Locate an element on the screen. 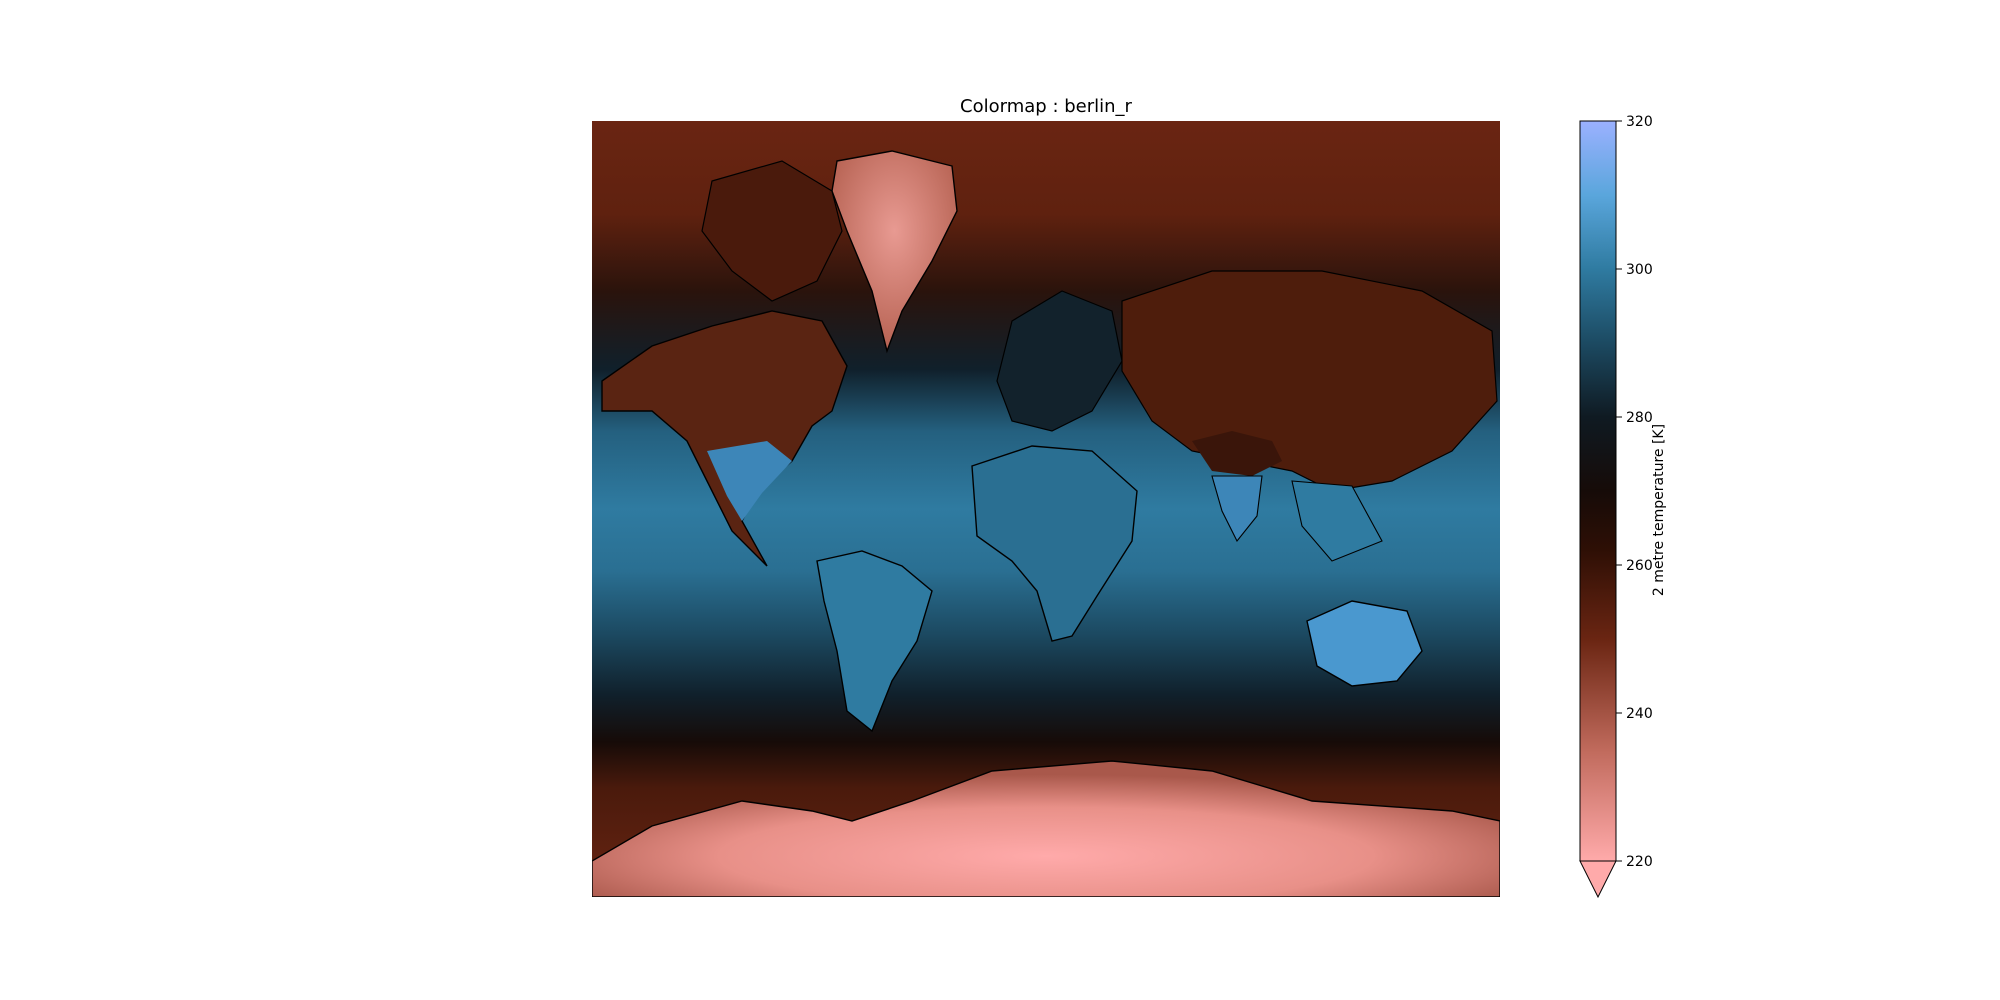 The image size is (2000, 1000). land-australia is located at coordinates (1364, 643).